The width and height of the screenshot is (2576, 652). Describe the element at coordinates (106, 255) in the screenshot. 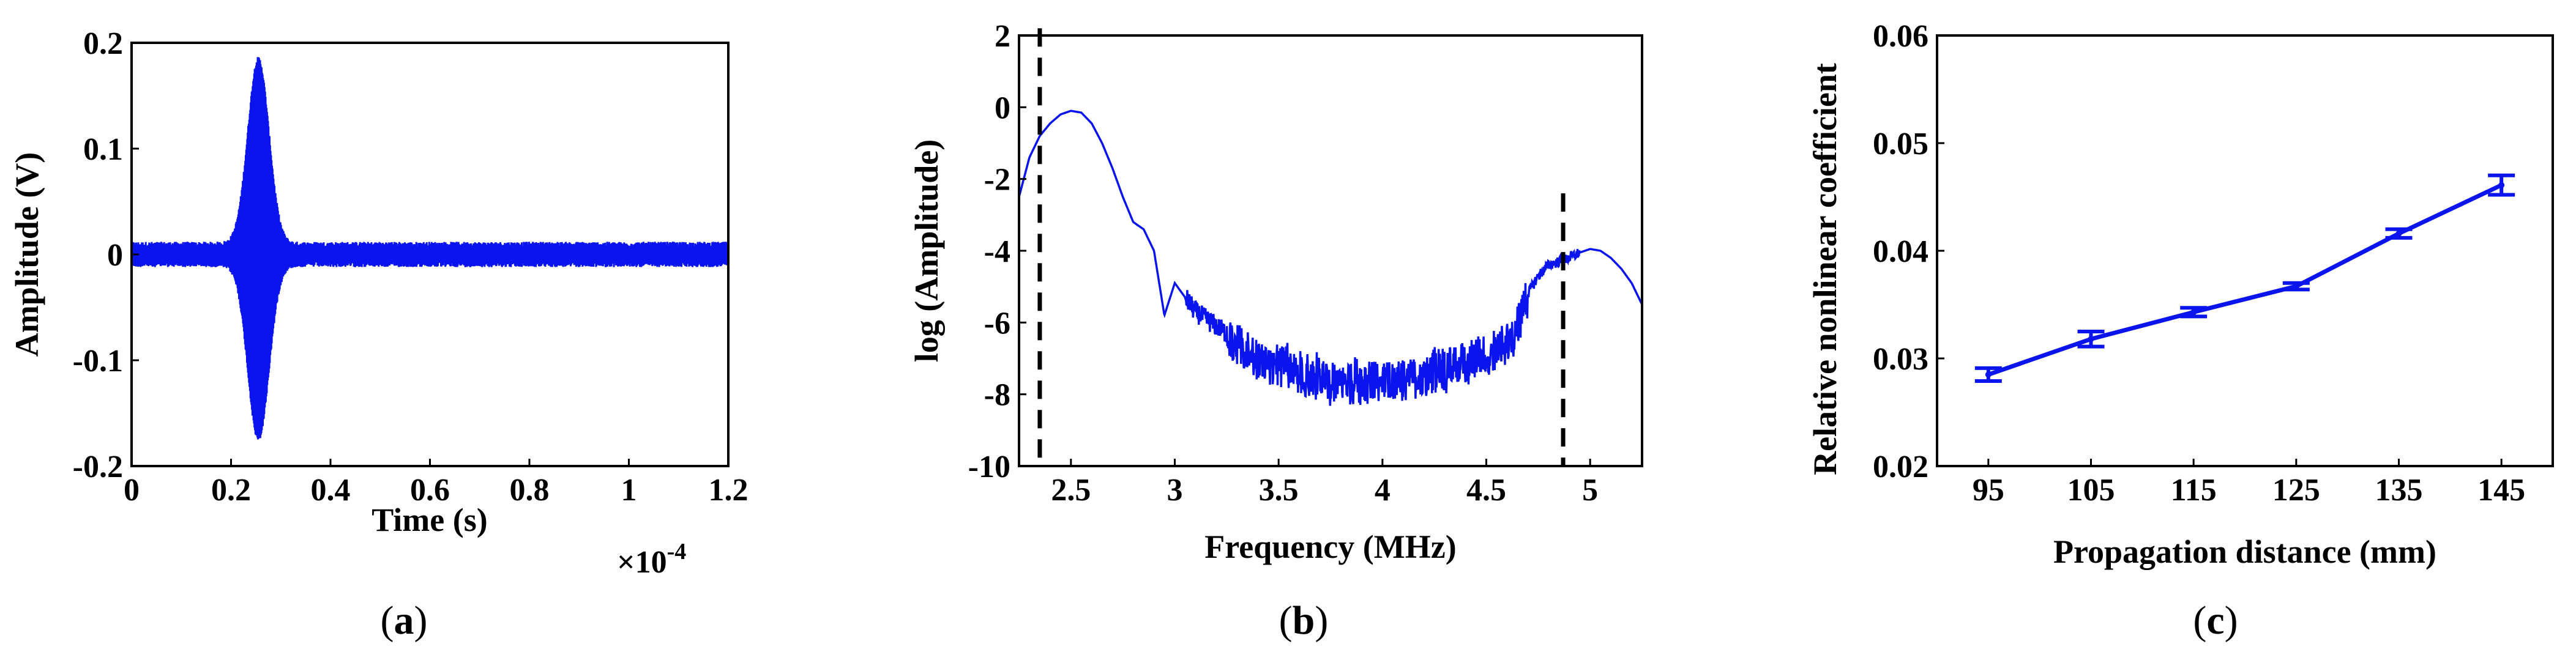

I see `chart-a-y-ticks: -0.2 -0.1 0 0.1 0.2` at that location.